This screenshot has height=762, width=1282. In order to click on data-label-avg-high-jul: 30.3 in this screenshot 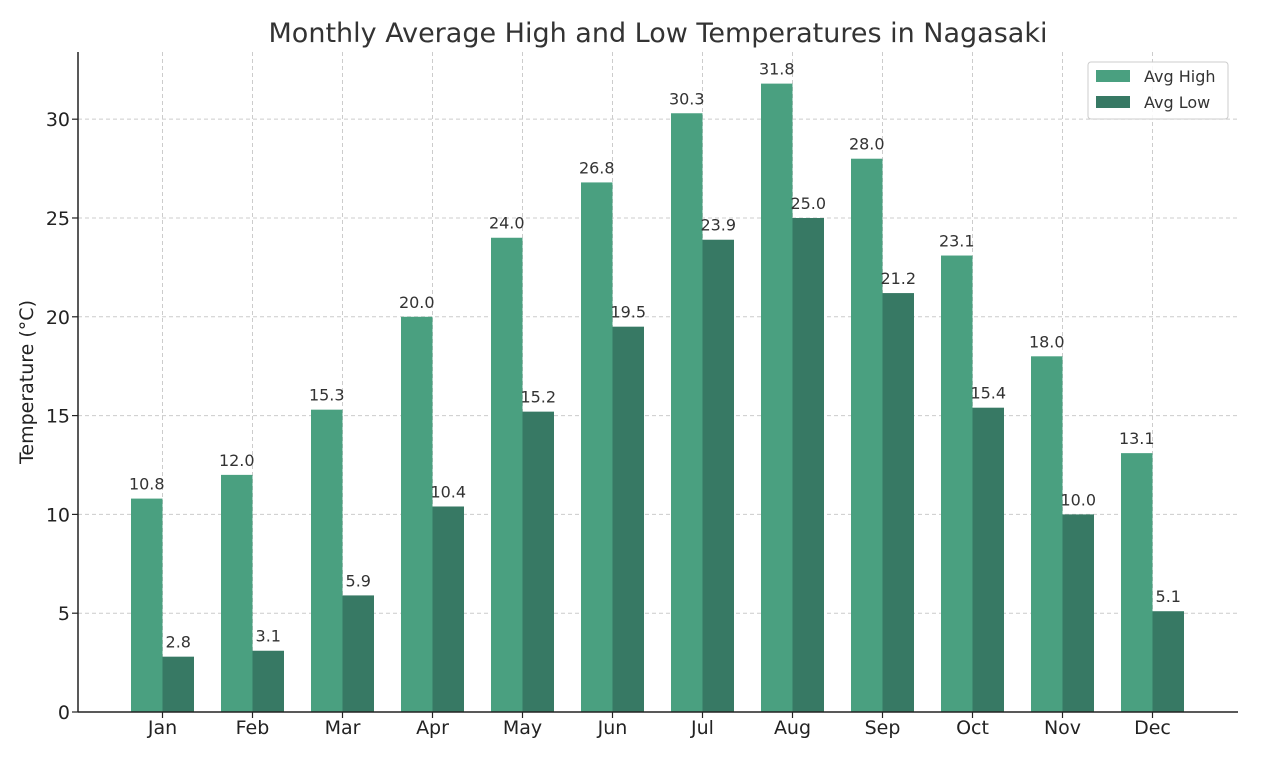, I will do `click(687, 98)`.